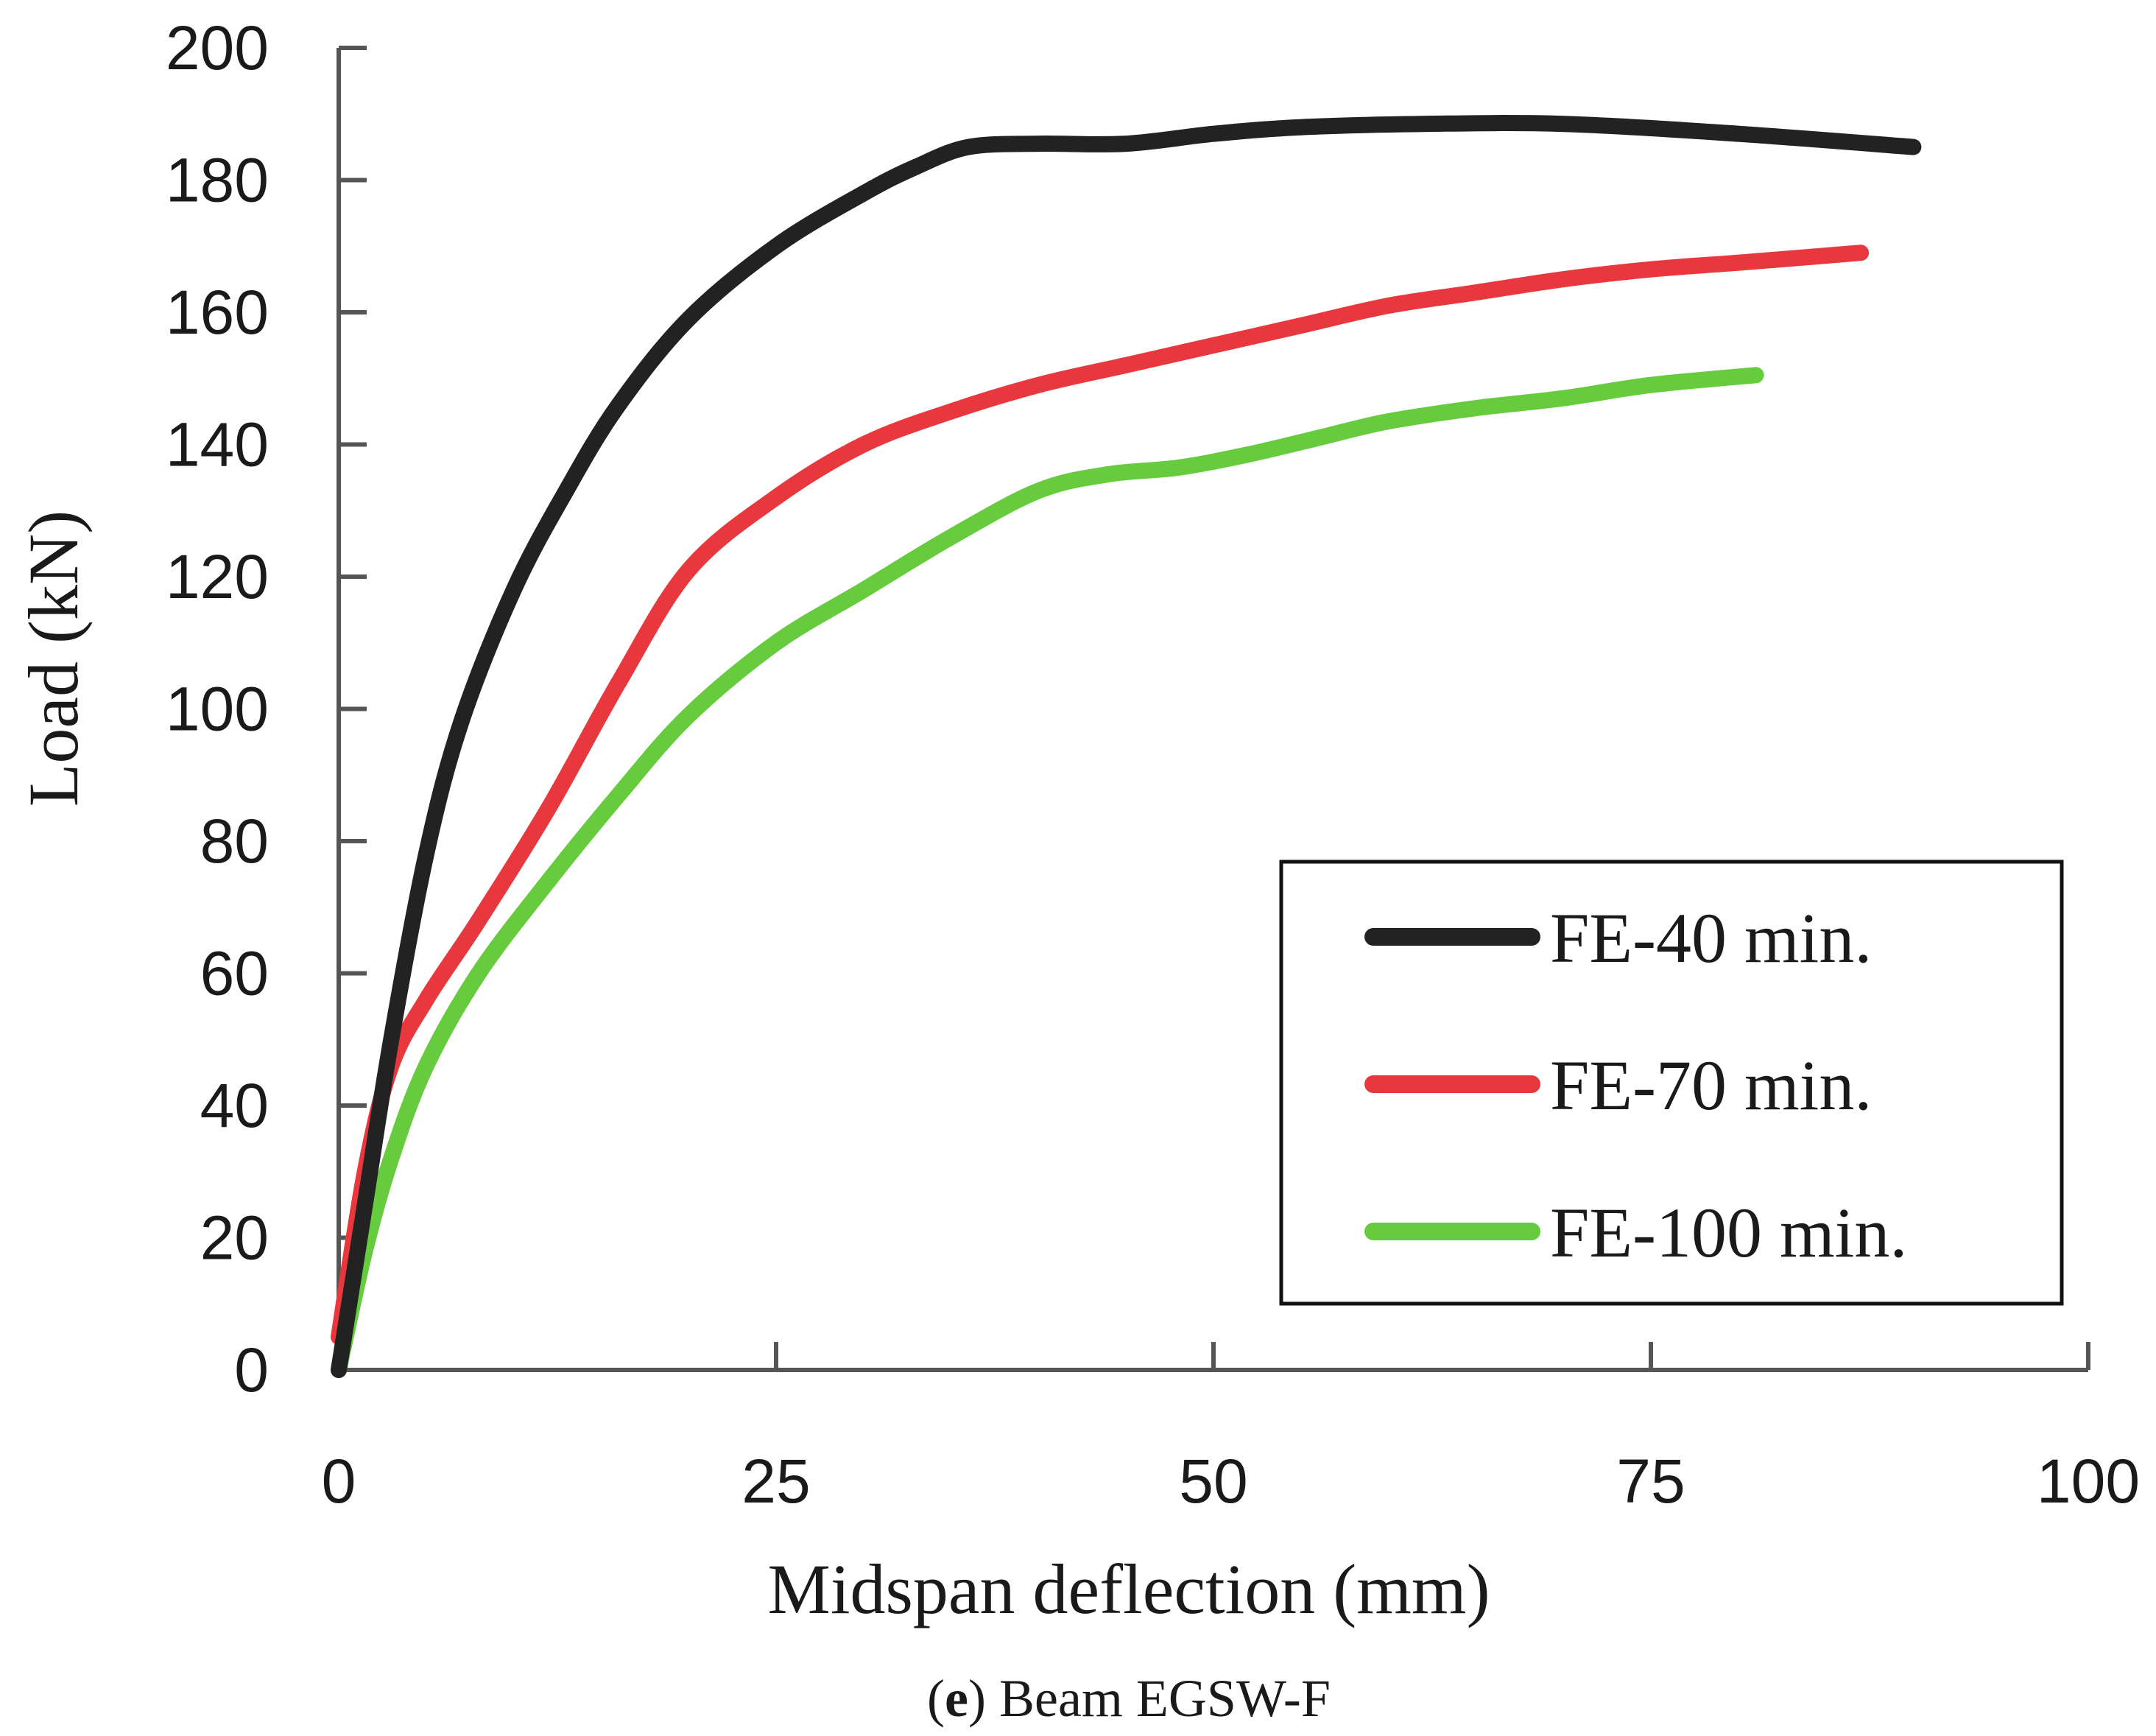  I want to click on y-tick-label: 140, so click(217, 444).